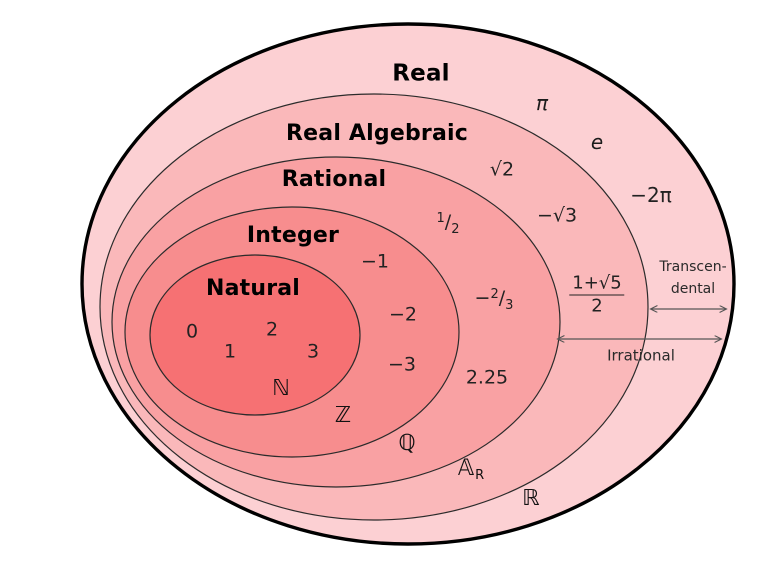 This screenshot has height=583, width=782. Describe the element at coordinates (281, 388) in the screenshot. I see `natural-symbol: ℕ` at that location.